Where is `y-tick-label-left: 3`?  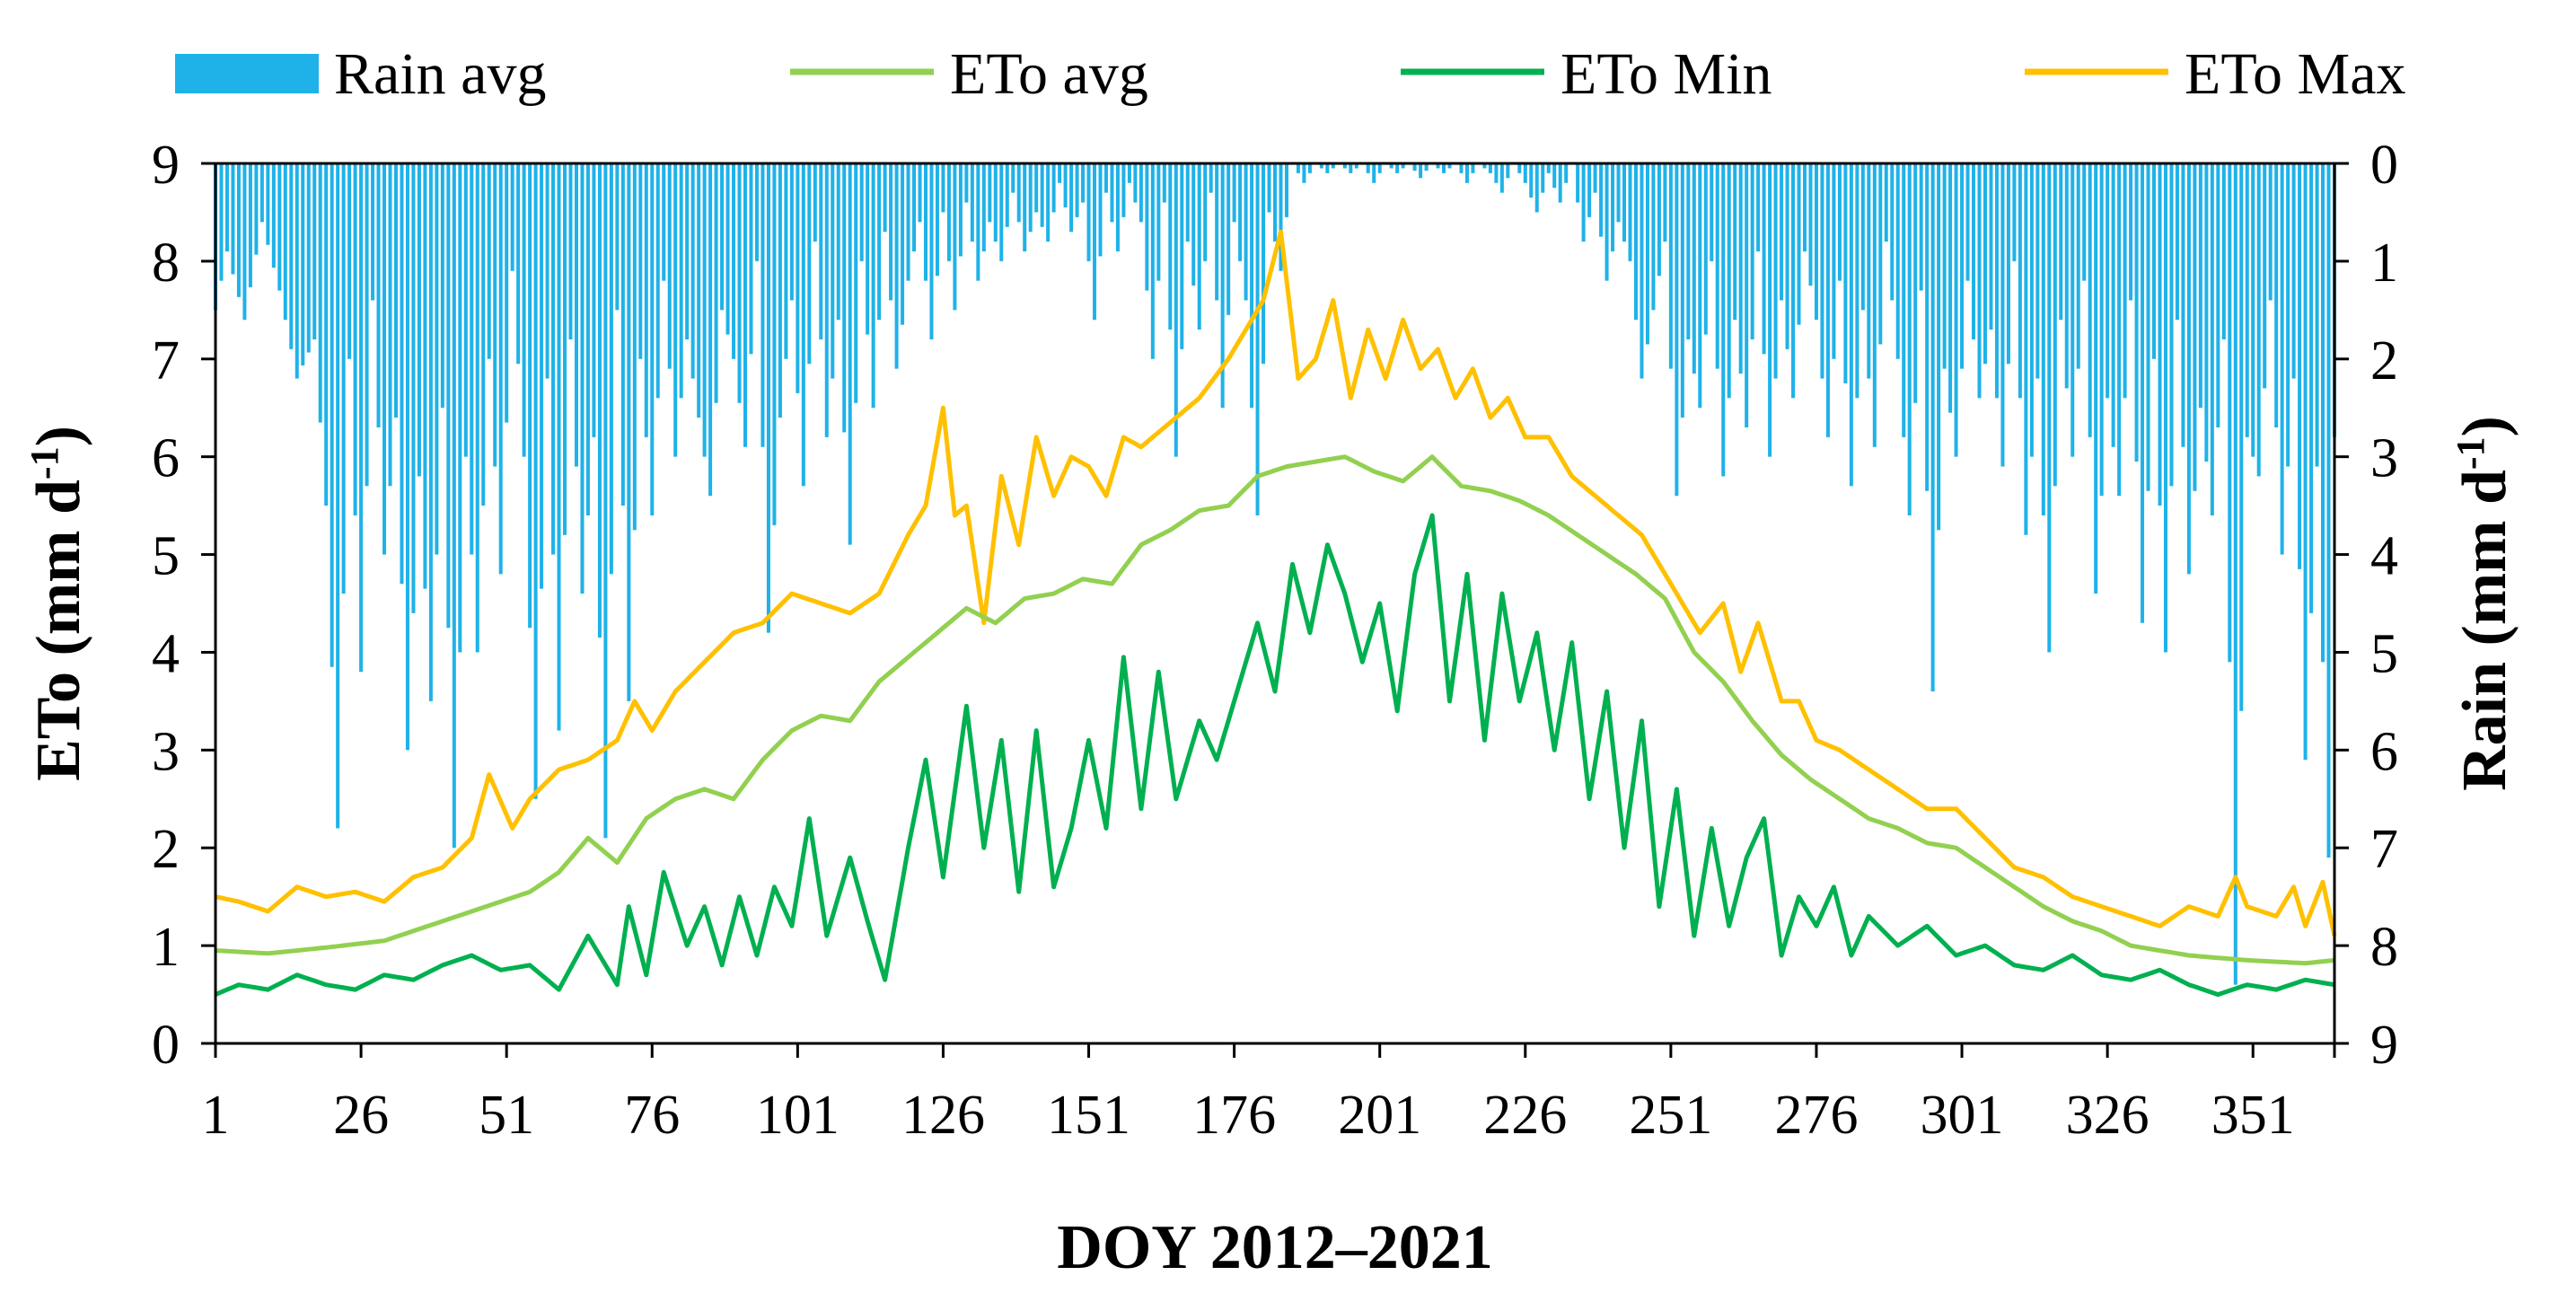 y-tick-label-left: 3 is located at coordinates (166, 751).